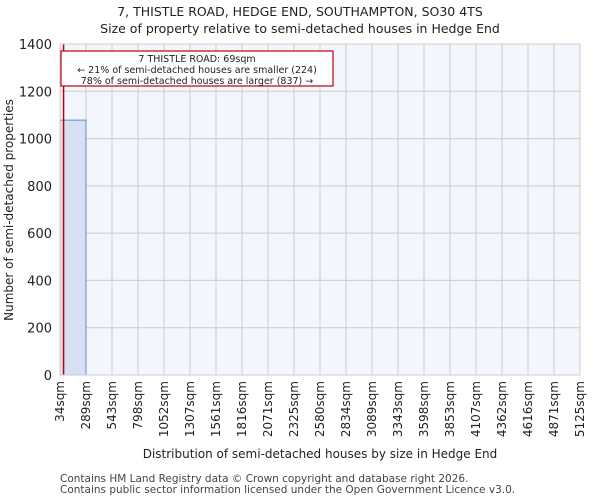 Image resolution: width=600 pixels, height=500 pixels. What do you see at coordinates (268, 409) in the screenshot?
I see `x-tick-label: 2071sqm` at bounding box center [268, 409].